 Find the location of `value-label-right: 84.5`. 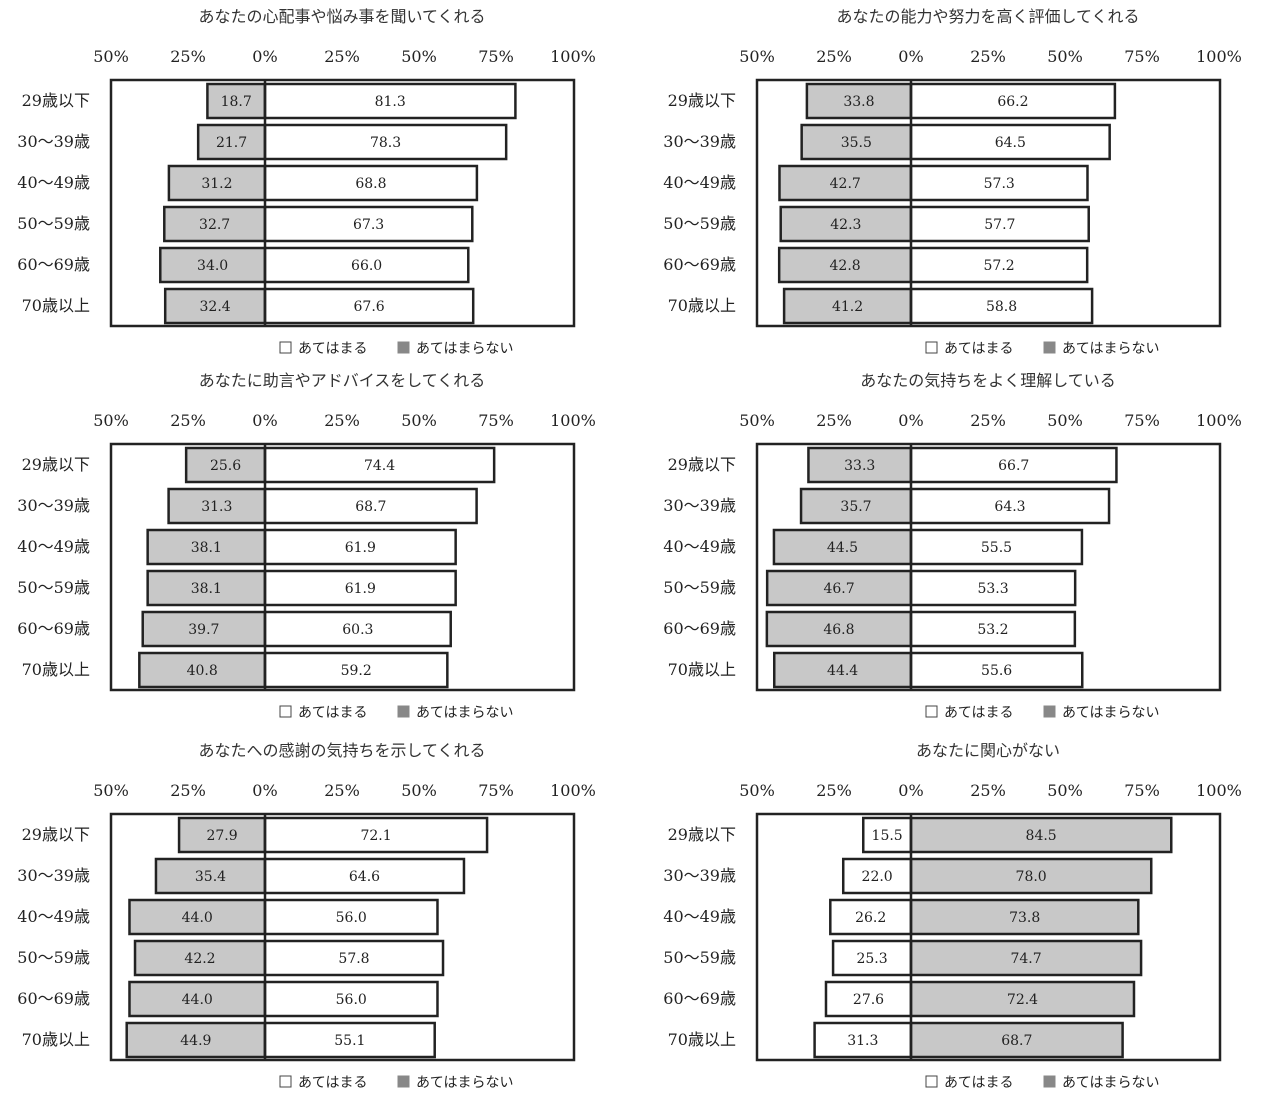

value-label-right: 84.5 is located at coordinates (1041, 836).